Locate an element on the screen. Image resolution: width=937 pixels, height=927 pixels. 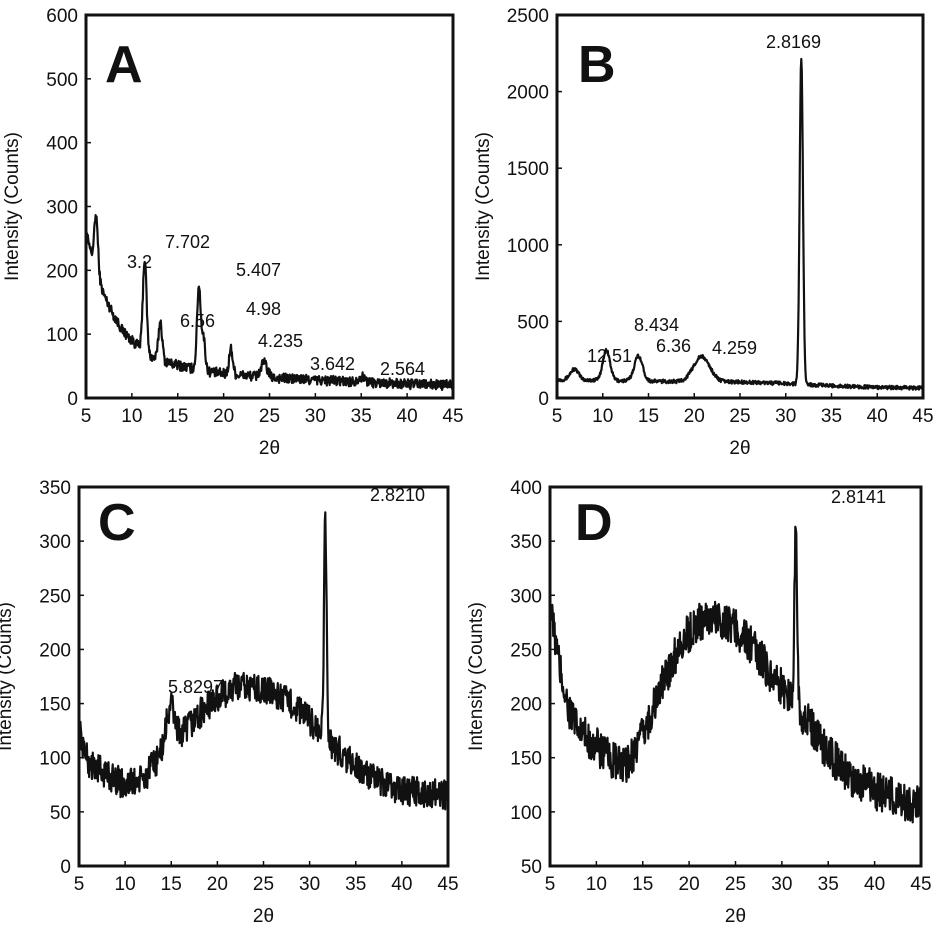
peak-label: 2.8141 is located at coordinates (858, 497).